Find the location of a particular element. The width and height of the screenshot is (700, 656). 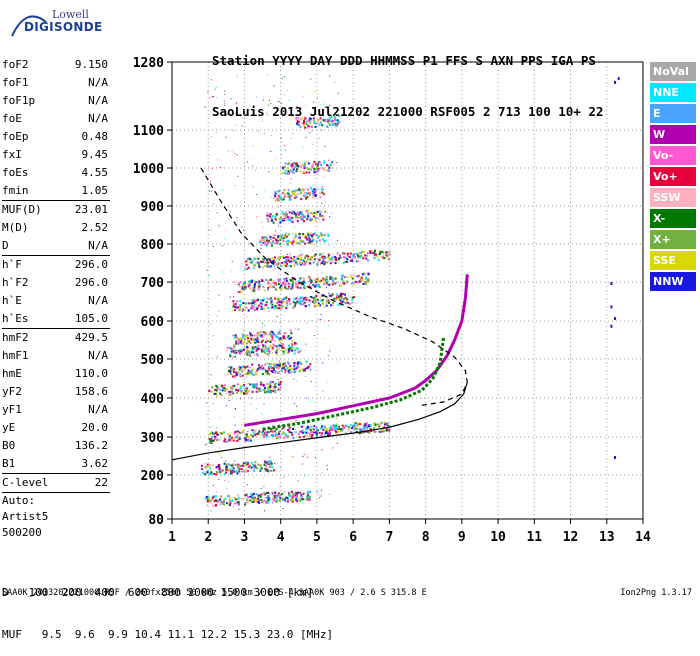

param-row: M(D) 2.52 is located at coordinates (56, 228).